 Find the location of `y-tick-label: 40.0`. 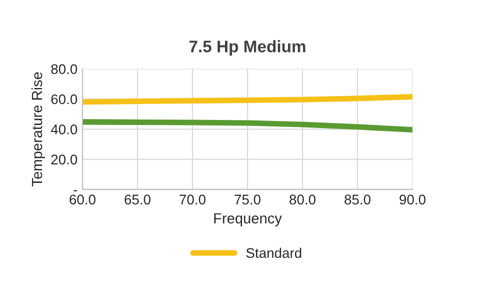

y-tick-label: 40.0 is located at coordinates (64, 129).